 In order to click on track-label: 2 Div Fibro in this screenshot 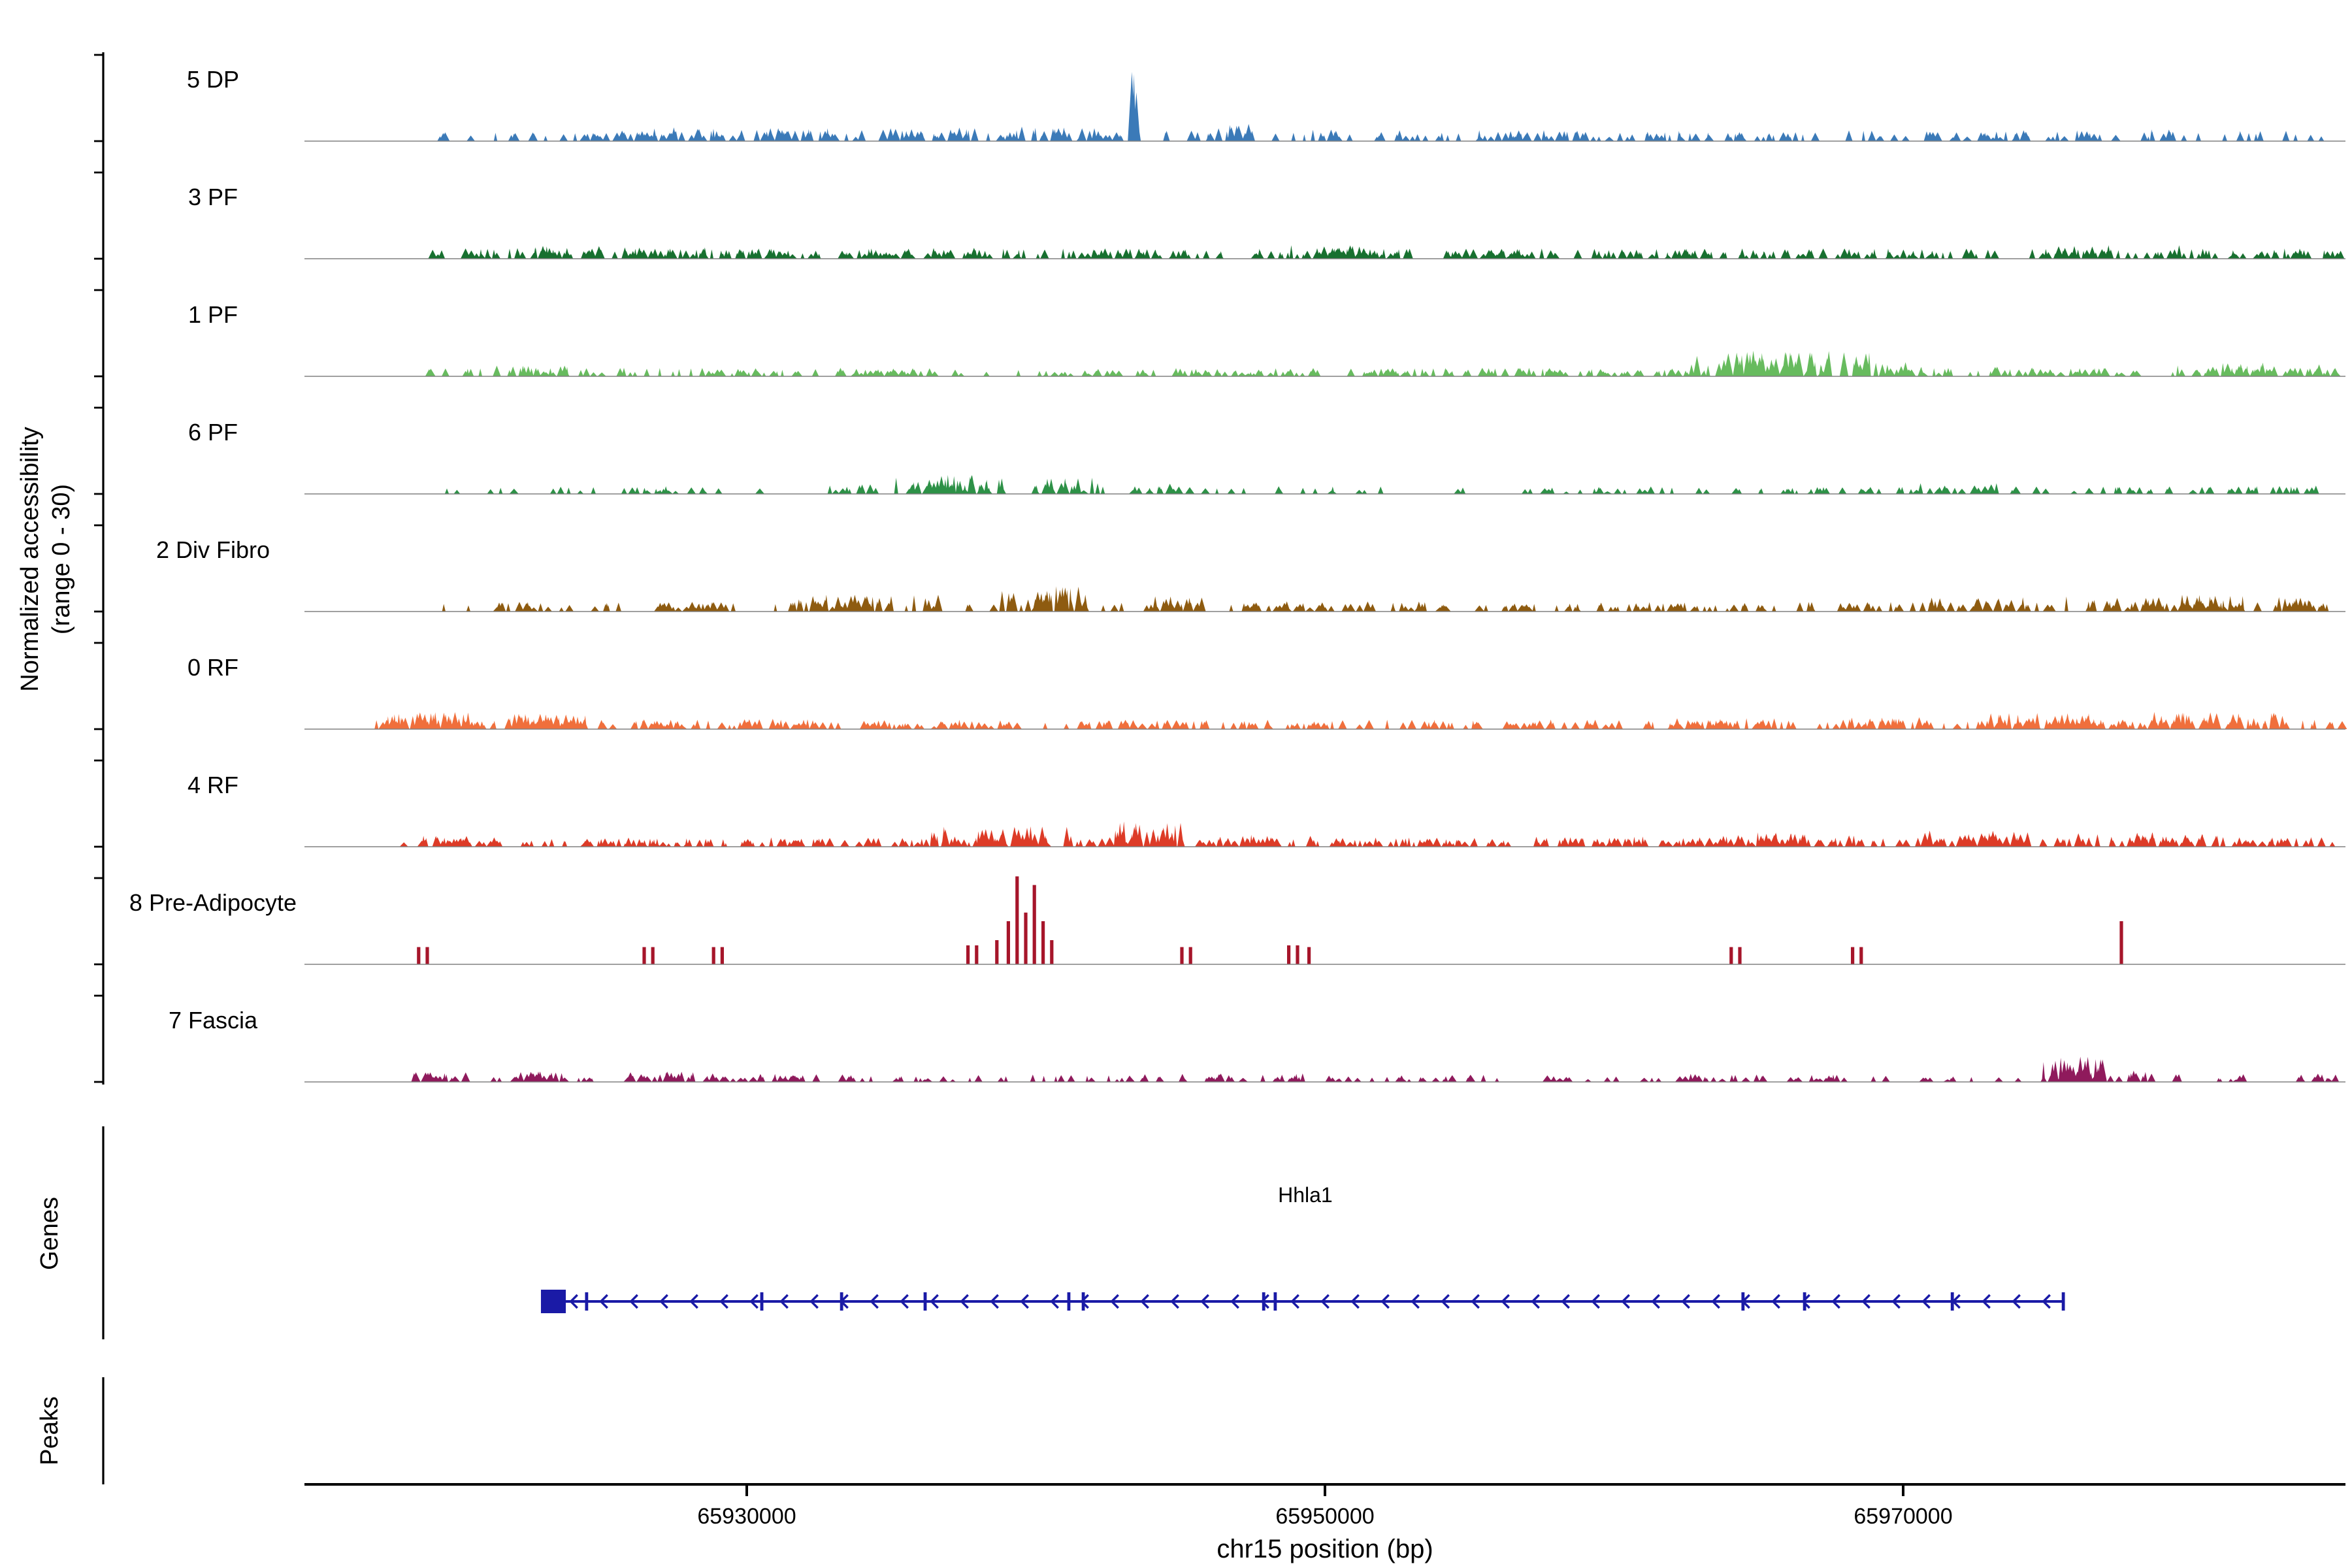, I will do `click(213, 549)`.